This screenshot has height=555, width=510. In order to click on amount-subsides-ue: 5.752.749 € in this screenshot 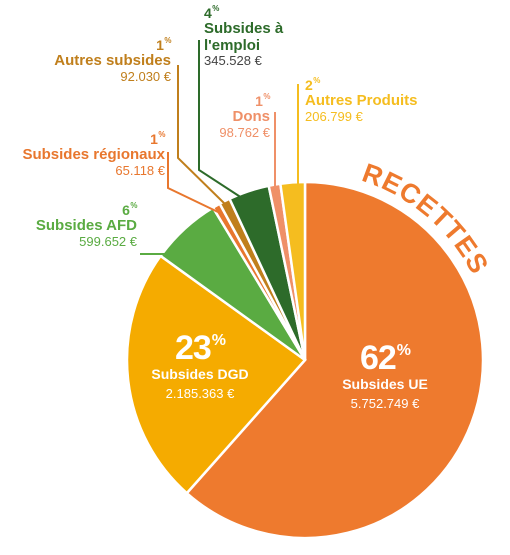, I will do `click(385, 403)`.